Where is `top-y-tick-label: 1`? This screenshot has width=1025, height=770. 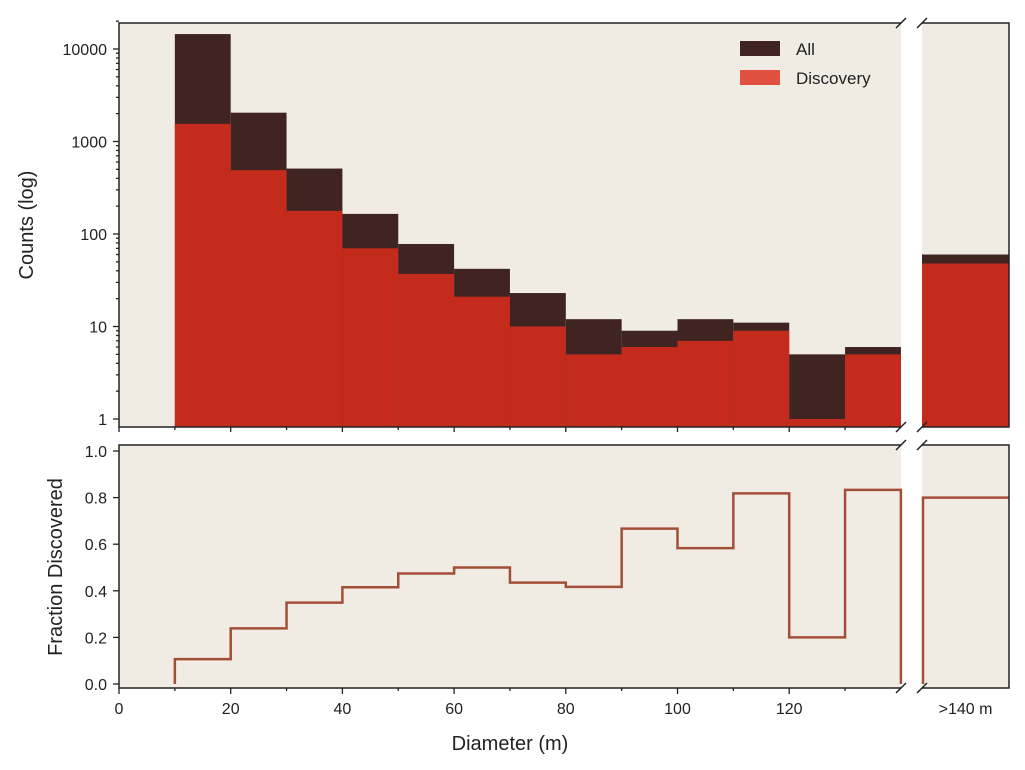 top-y-tick-label: 1 is located at coordinates (102, 420).